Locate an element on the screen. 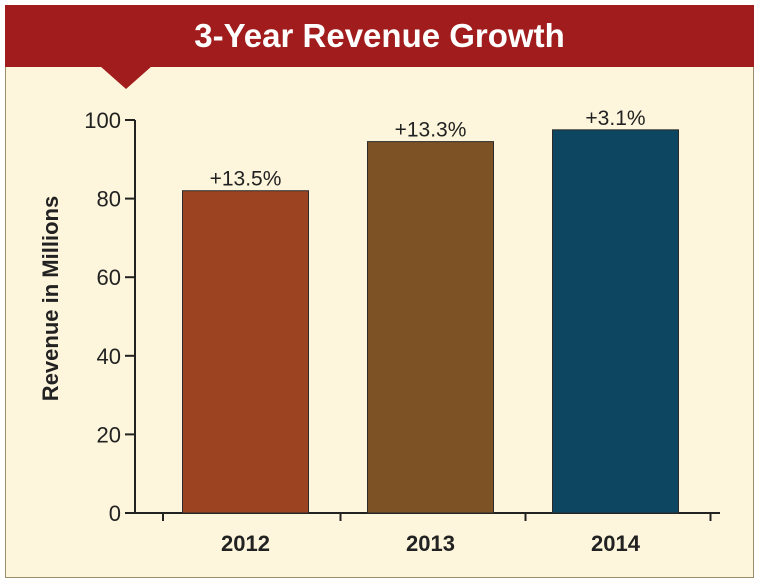  x-tick-label: 2013 is located at coordinates (430, 543).